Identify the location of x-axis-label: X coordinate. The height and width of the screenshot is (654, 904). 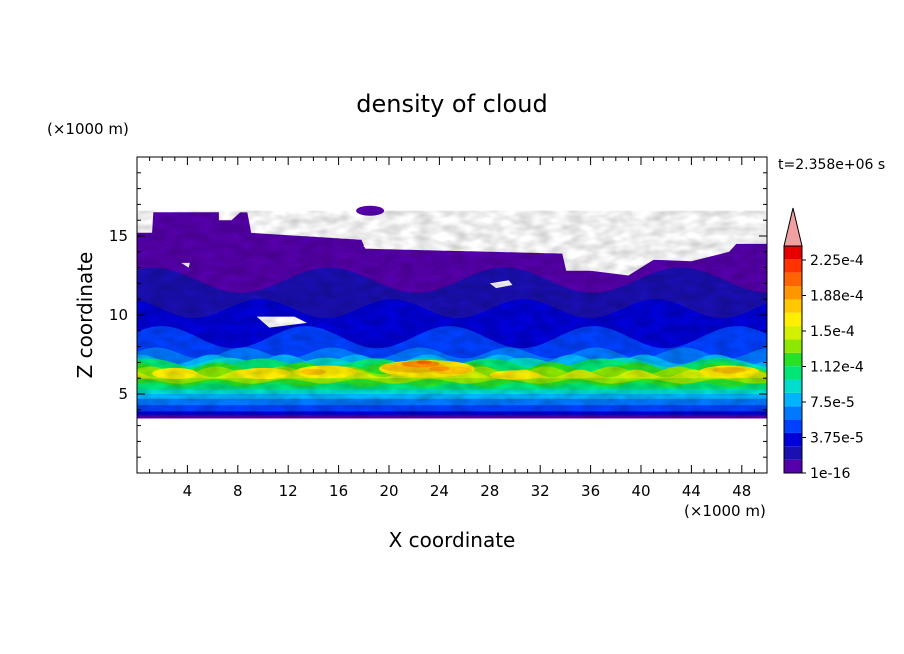
(452, 540).